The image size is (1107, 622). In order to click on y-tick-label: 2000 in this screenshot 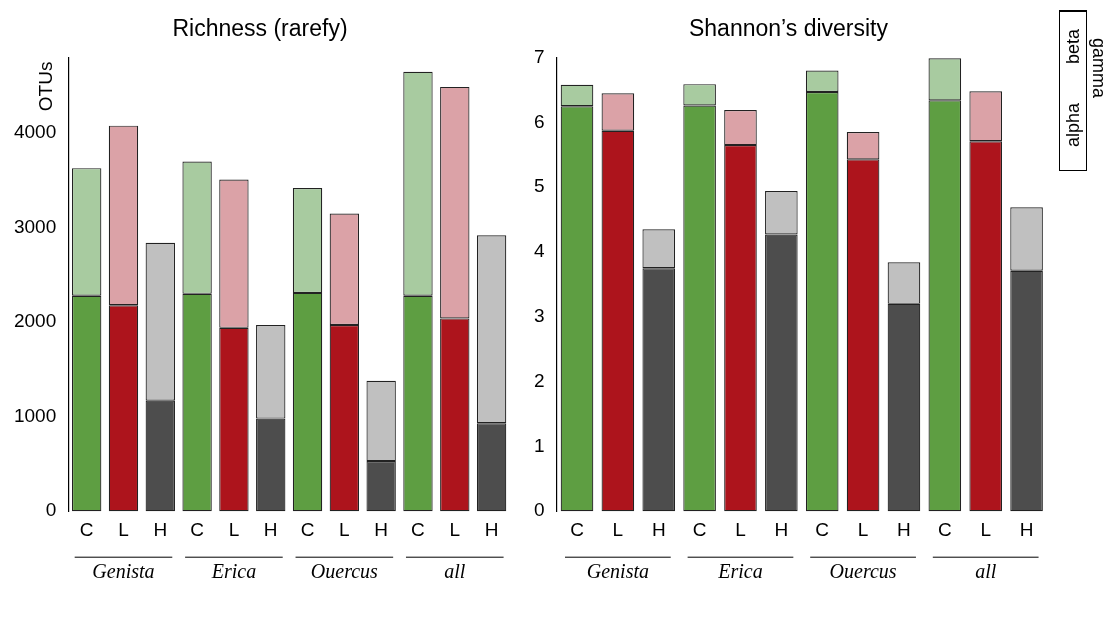, I will do `click(35, 321)`.